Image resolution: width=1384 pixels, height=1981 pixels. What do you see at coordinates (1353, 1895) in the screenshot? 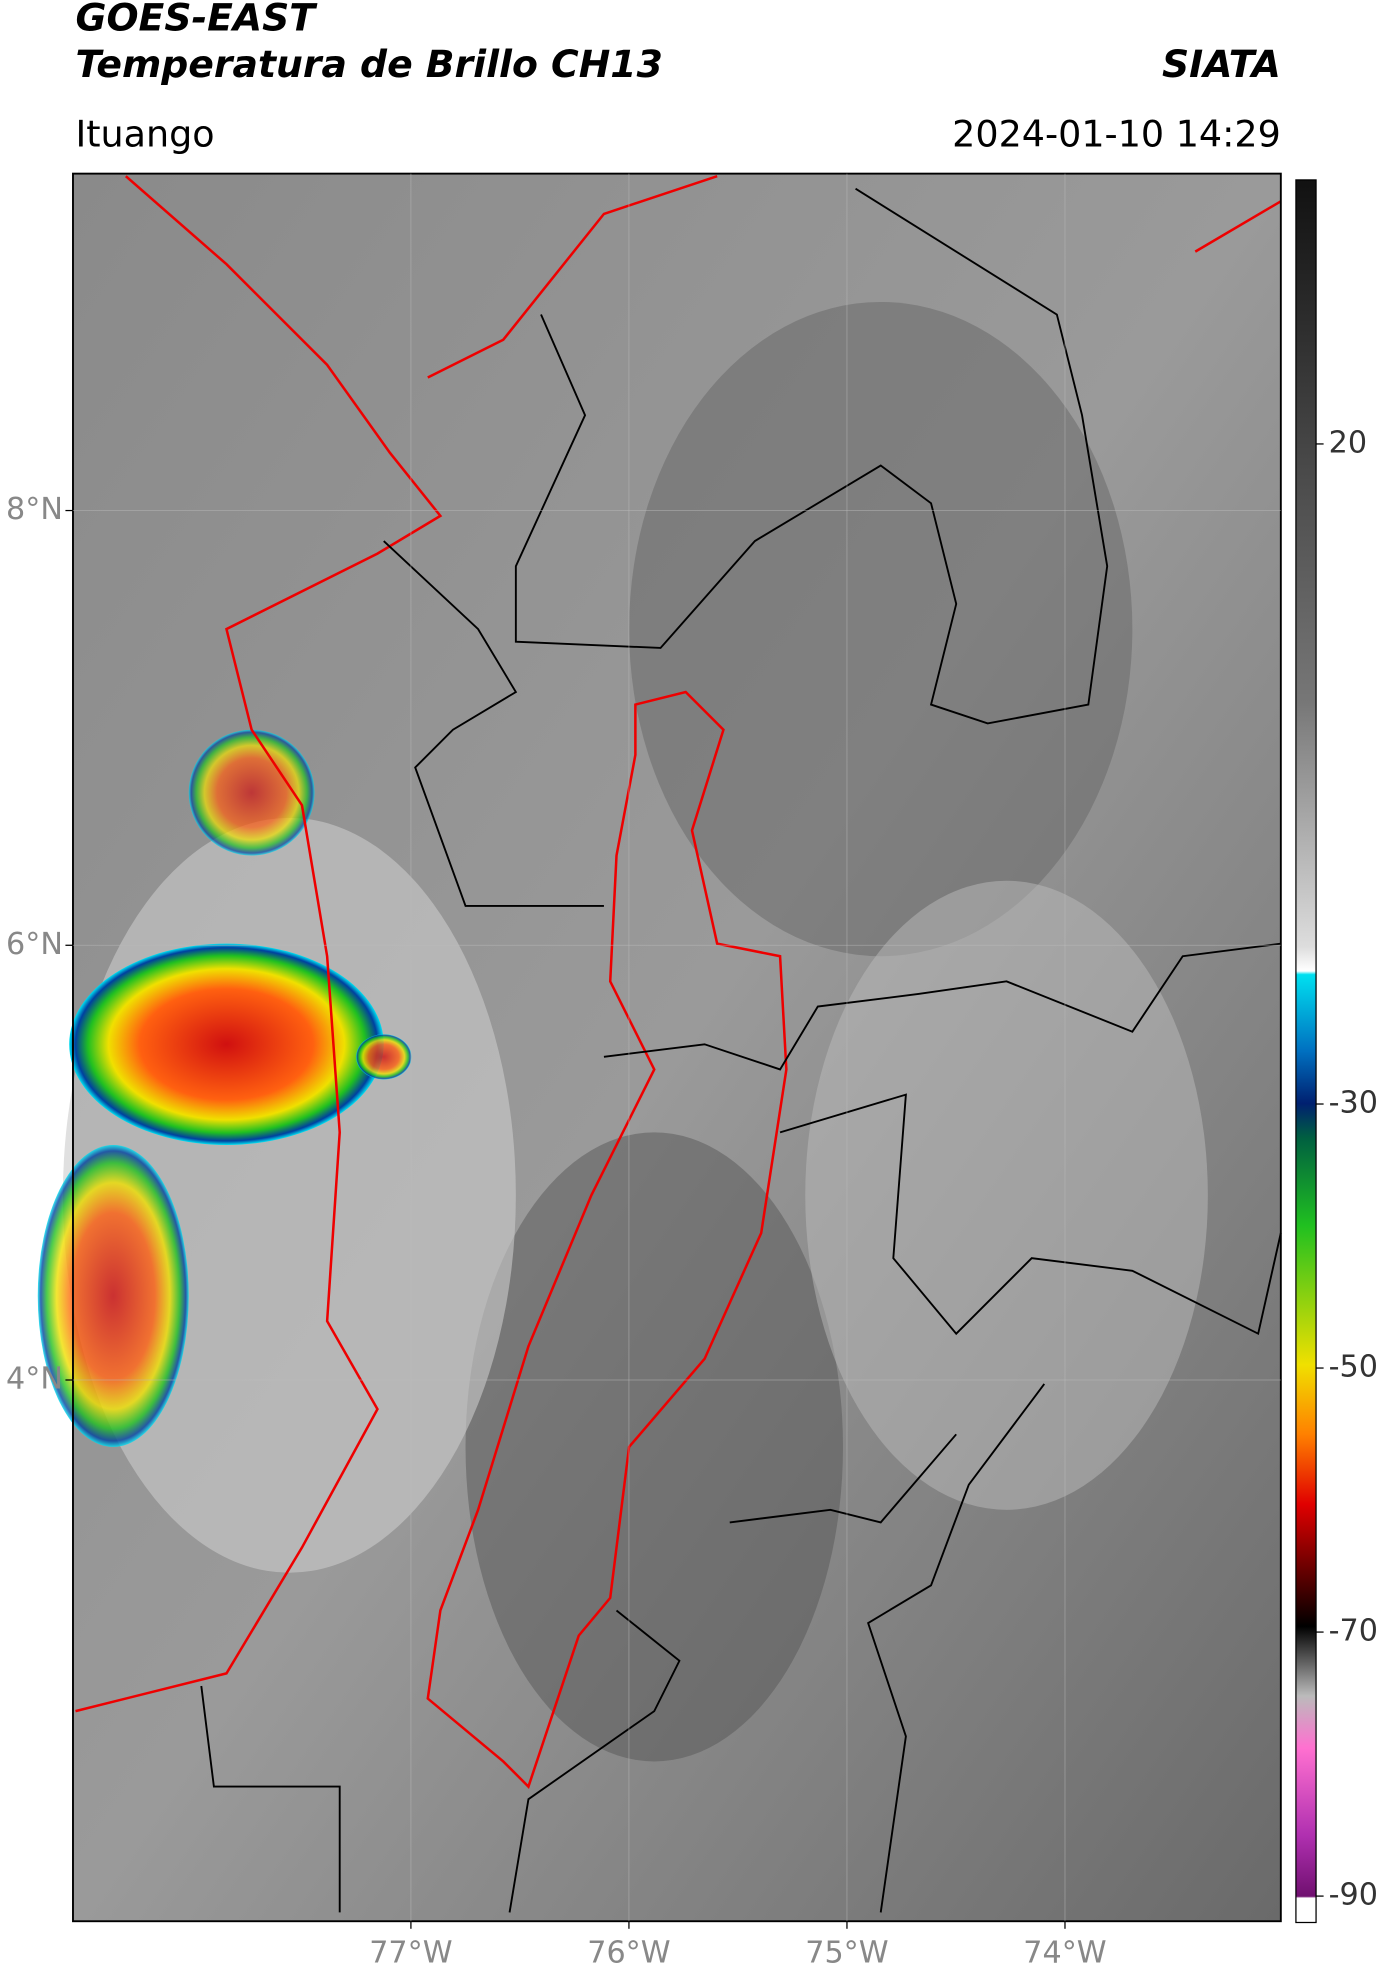
I see `colorbar-label: -90` at bounding box center [1353, 1895].